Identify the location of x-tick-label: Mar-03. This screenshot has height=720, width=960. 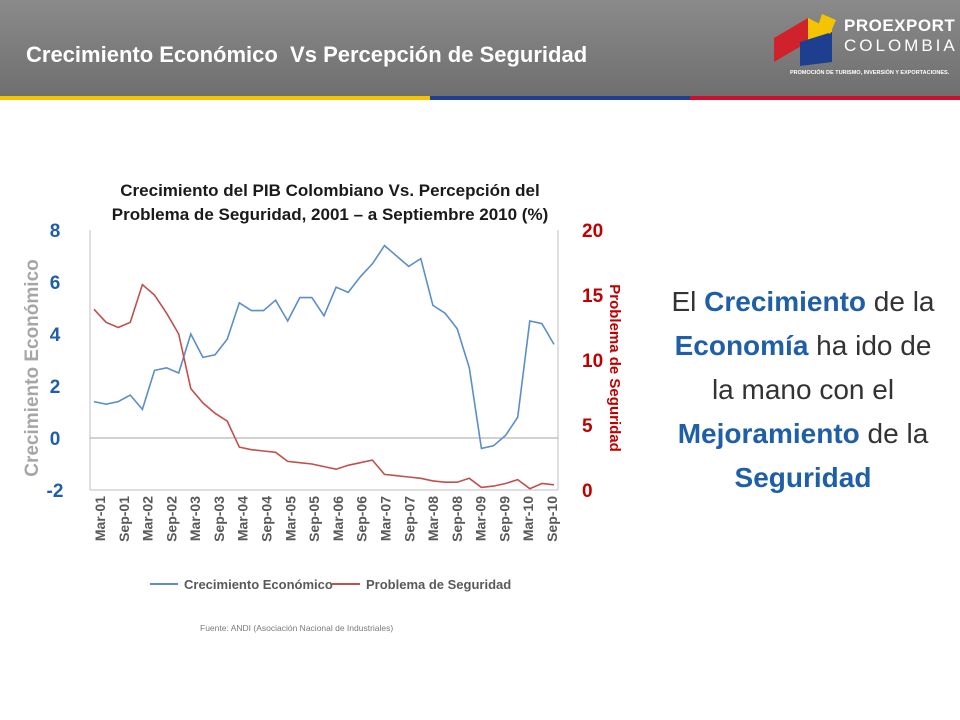
(195, 518).